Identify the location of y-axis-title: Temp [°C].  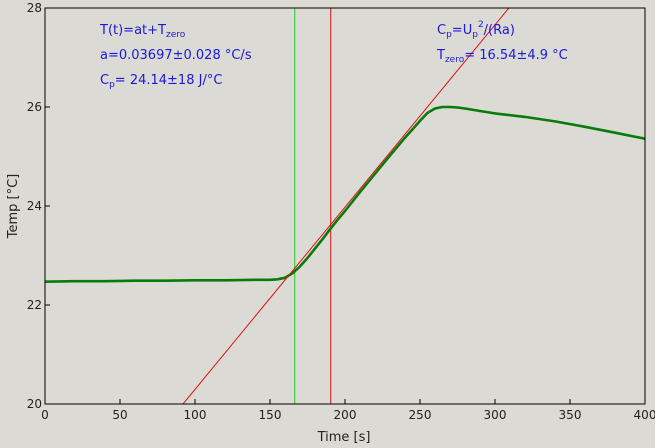
(13, 207).